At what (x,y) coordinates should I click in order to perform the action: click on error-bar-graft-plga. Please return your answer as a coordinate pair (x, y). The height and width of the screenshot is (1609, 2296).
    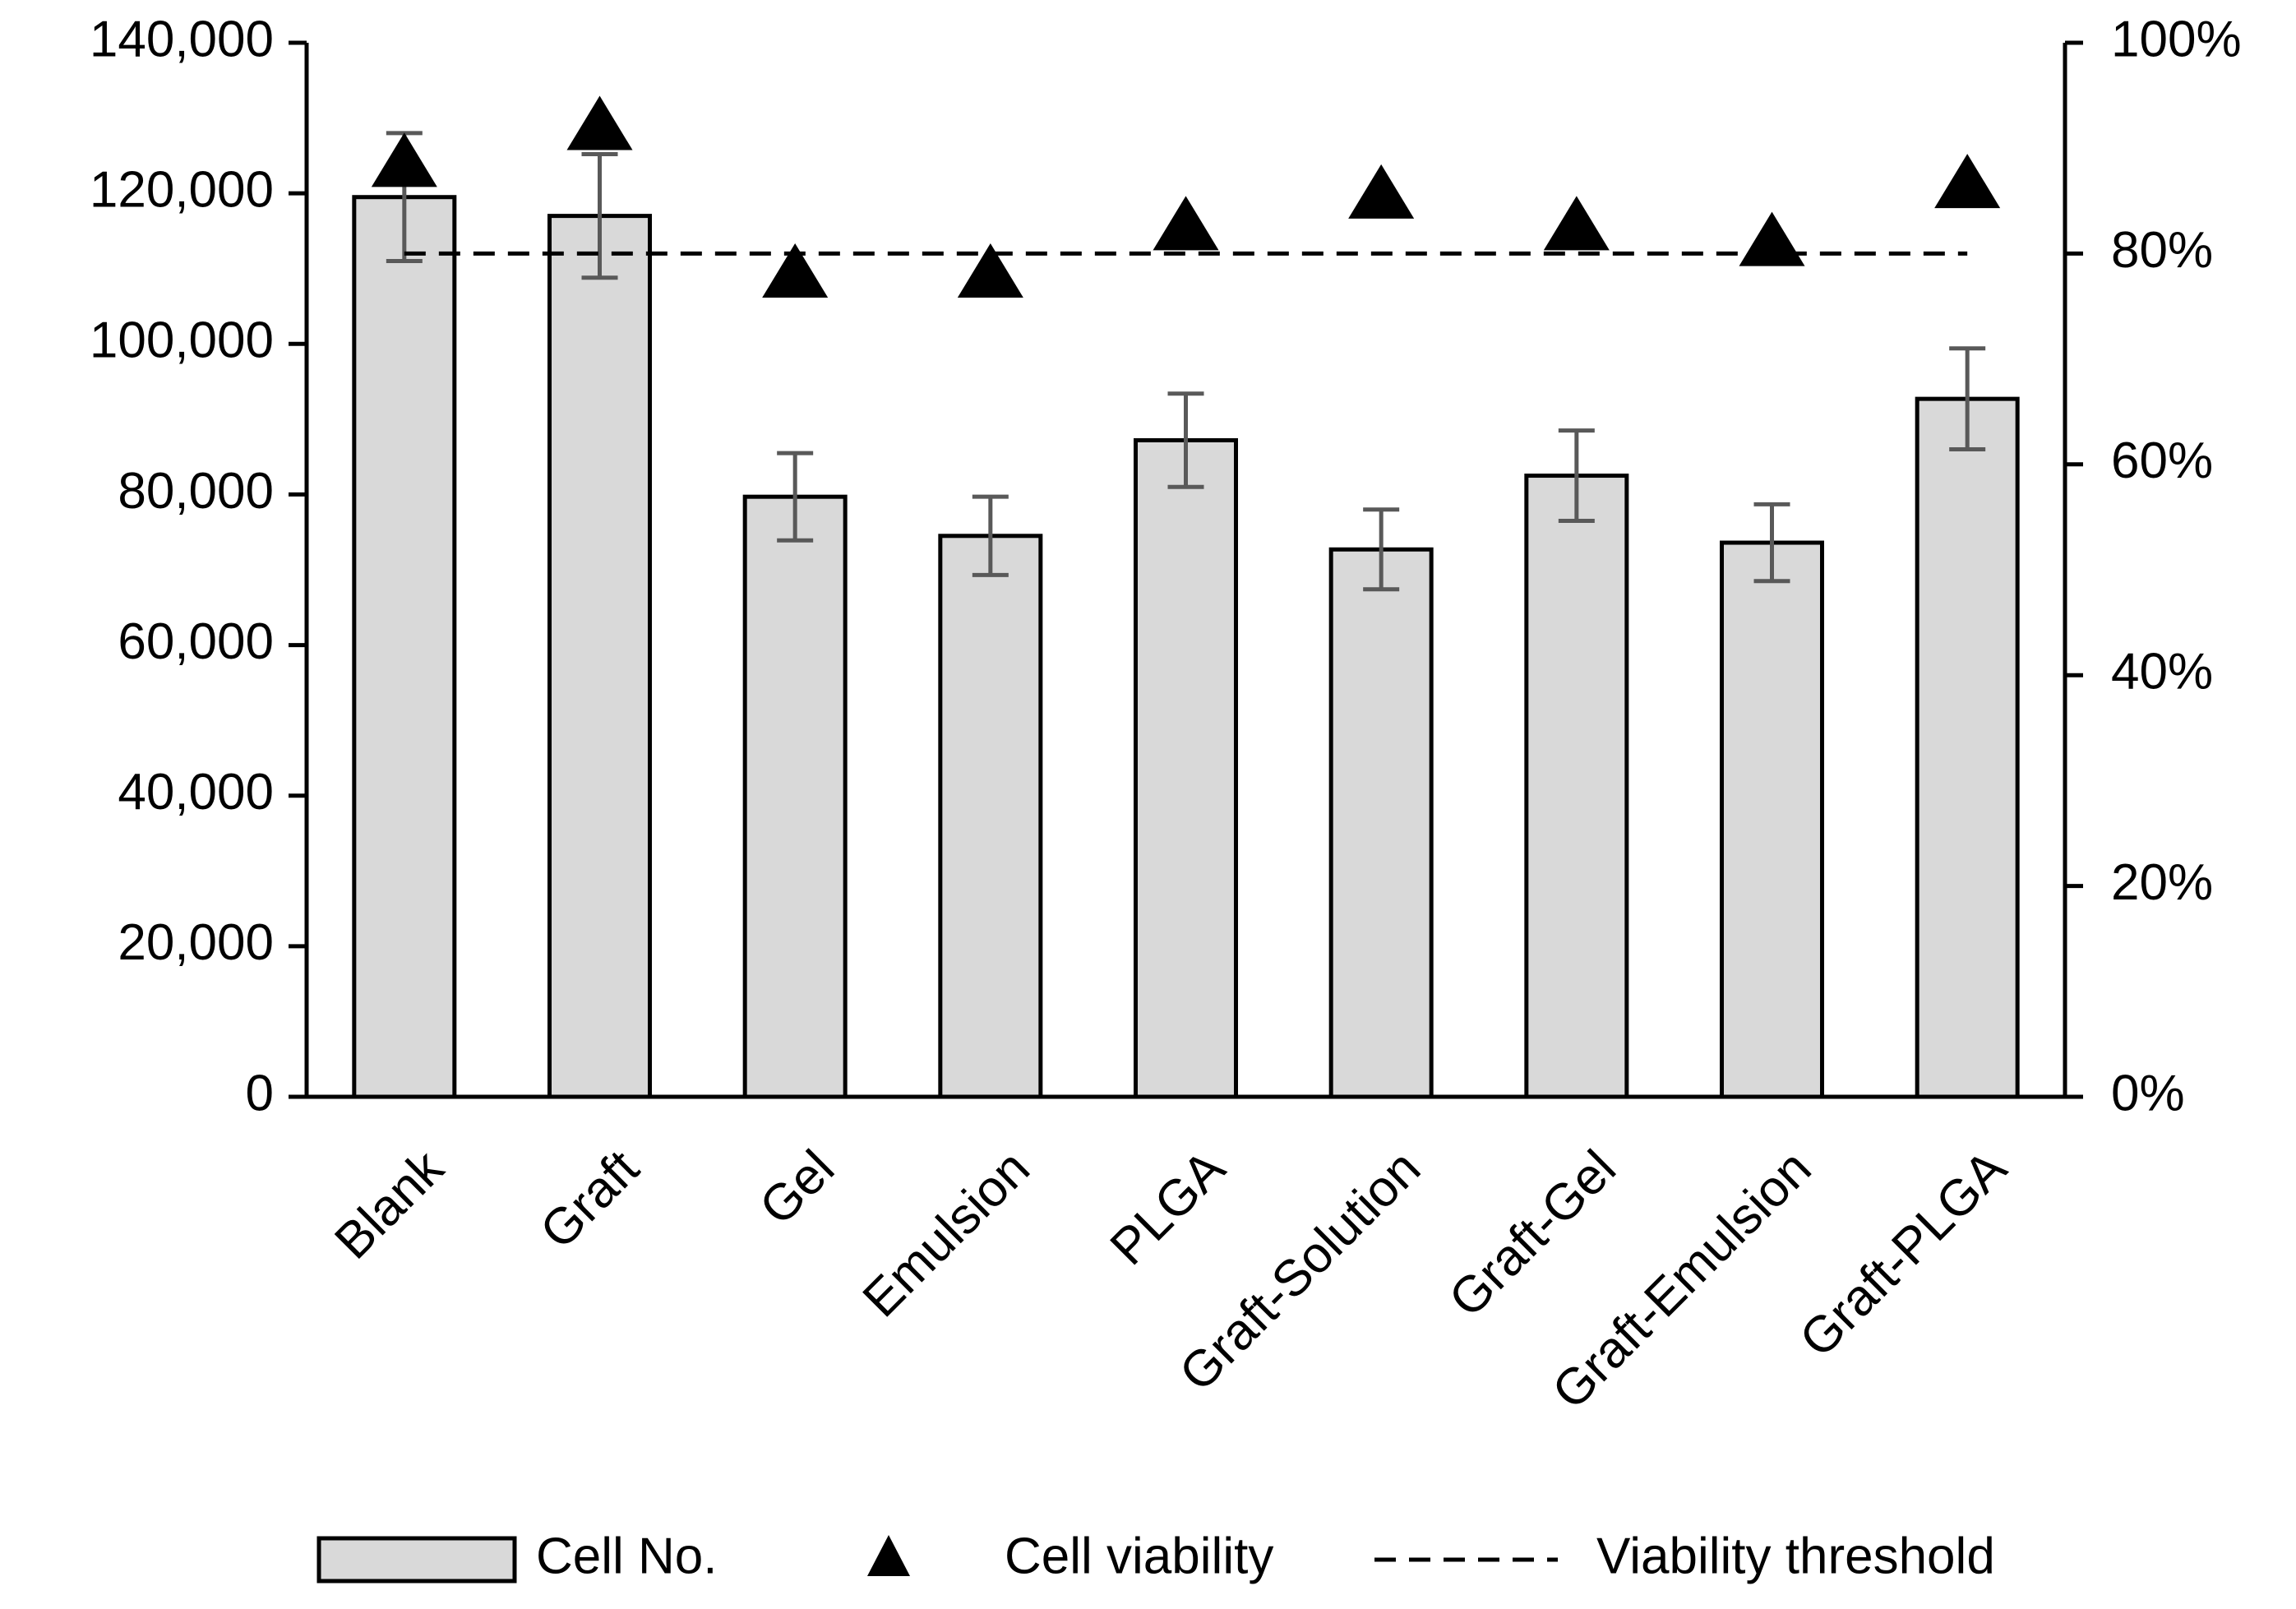
    Looking at the image, I should click on (1967, 398).